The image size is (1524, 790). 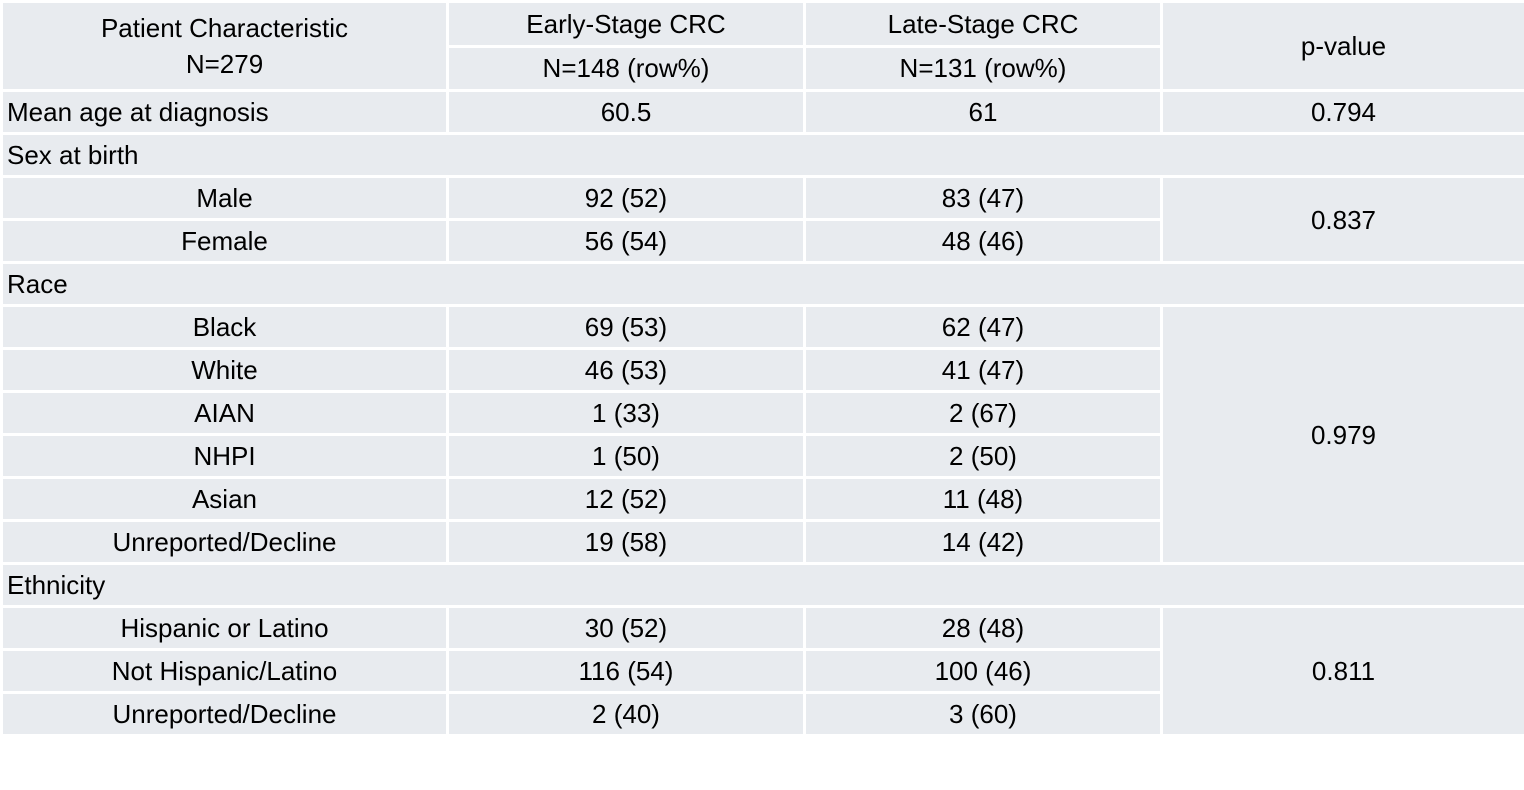 What do you see at coordinates (626, 542) in the screenshot?
I see `cell-early: 19 (58)` at bounding box center [626, 542].